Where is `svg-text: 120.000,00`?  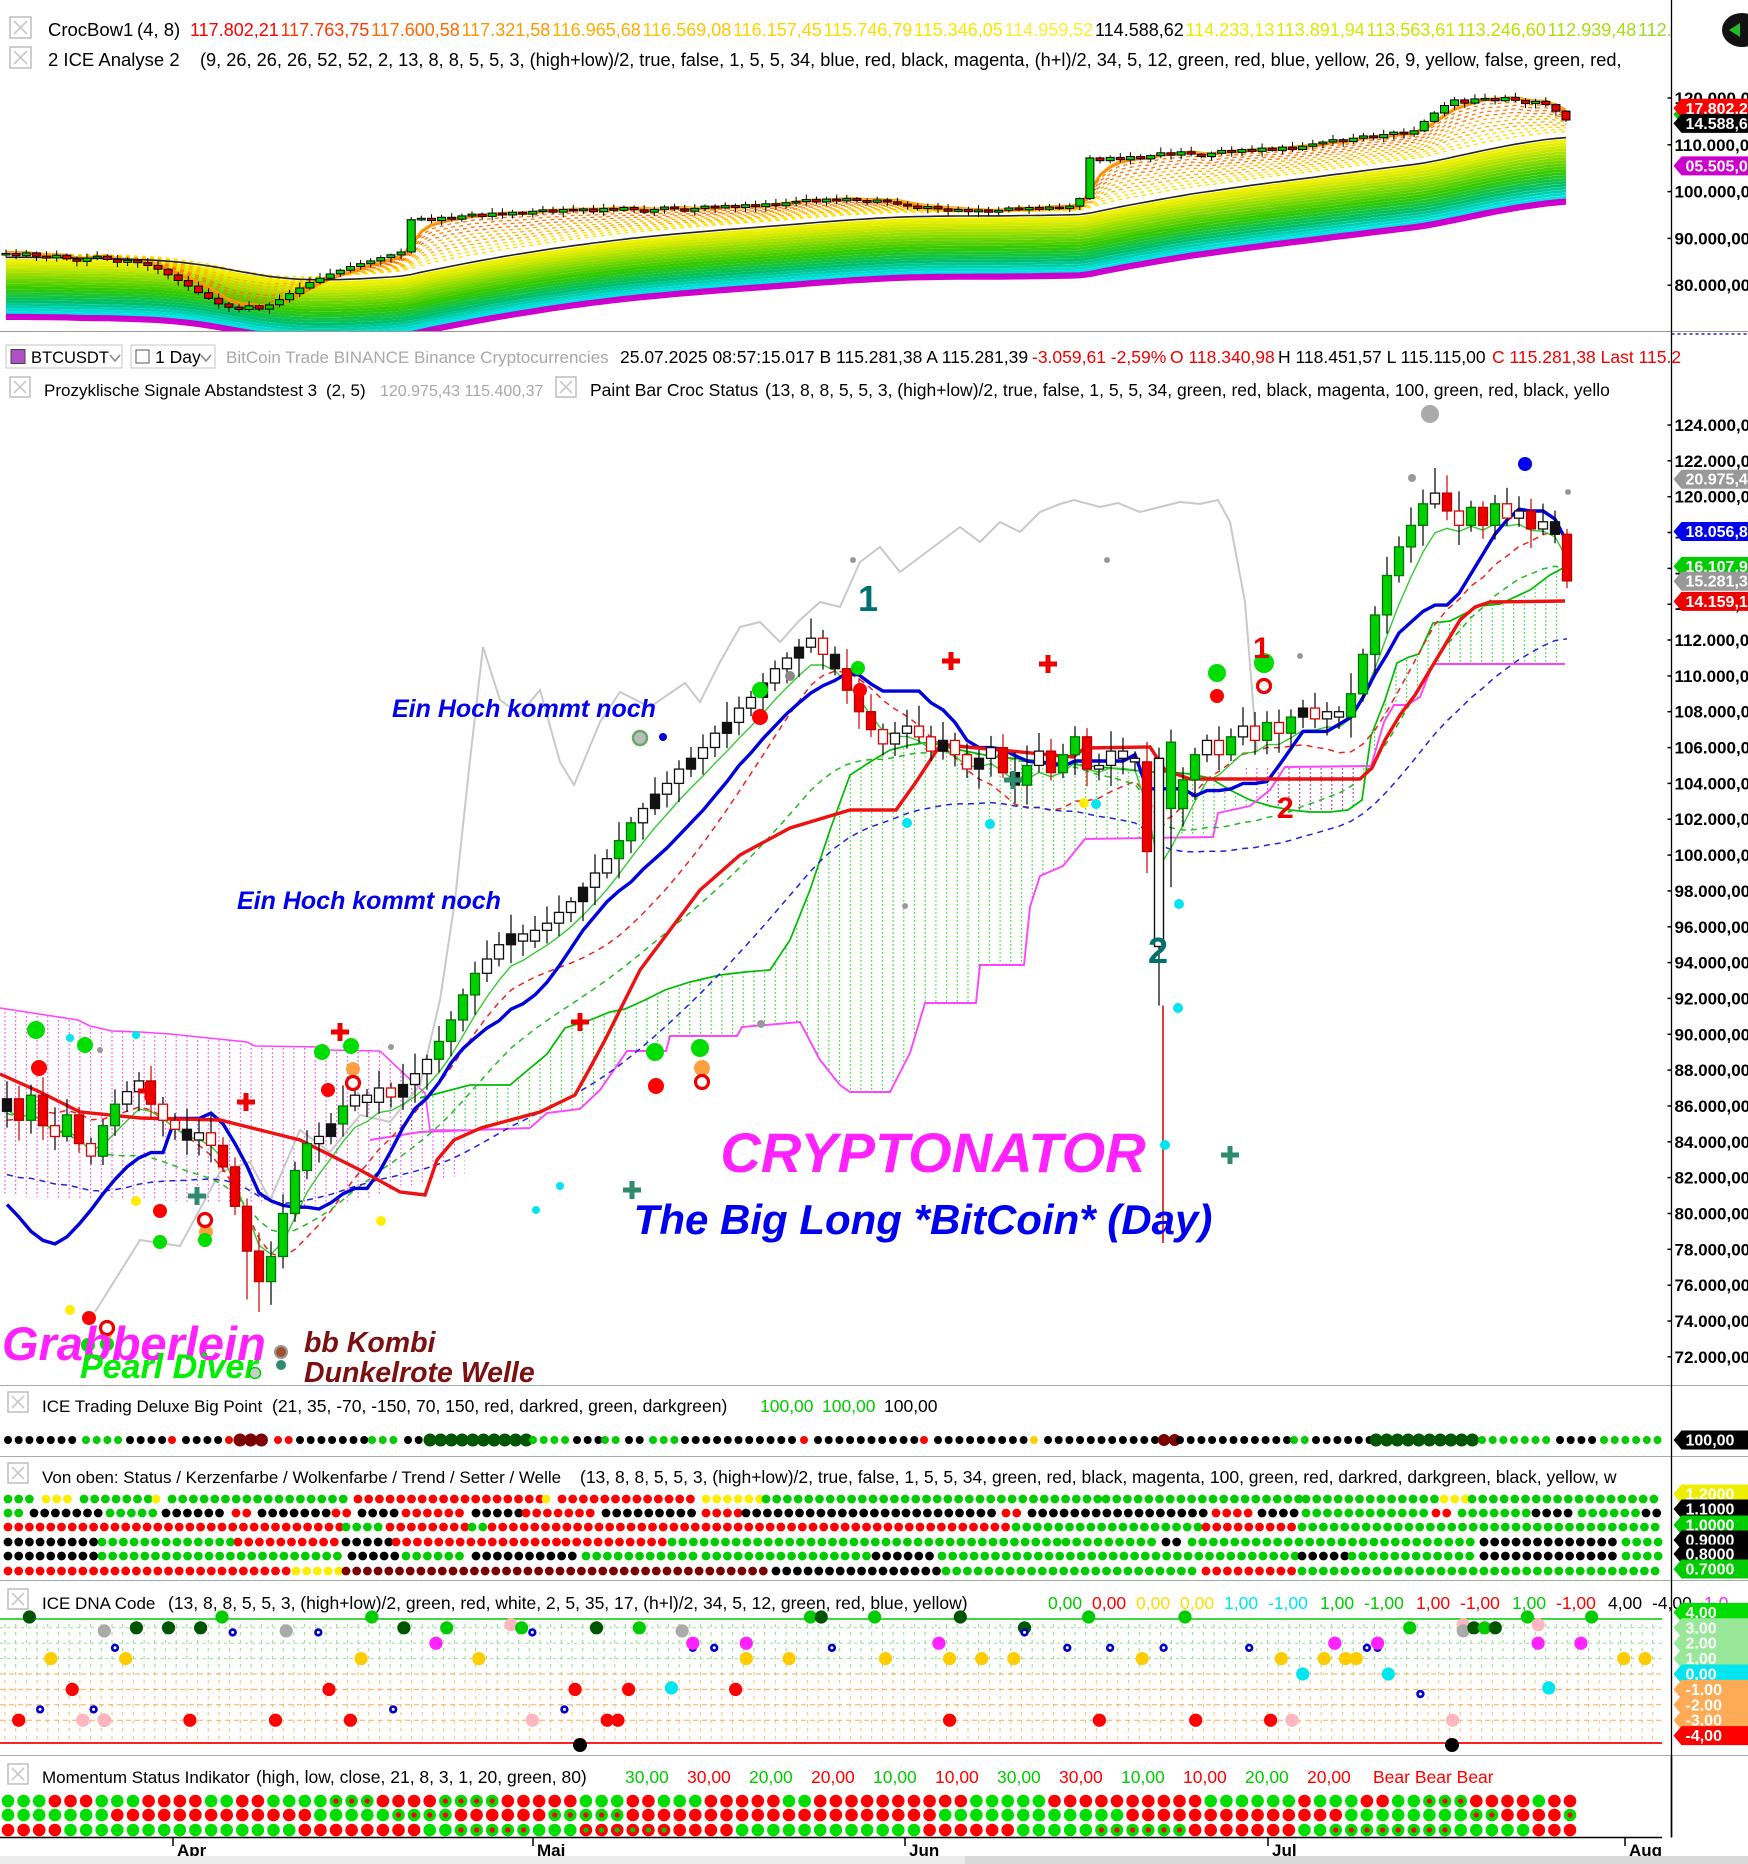
svg-text: 120.000,00 is located at coordinates (1711, 497).